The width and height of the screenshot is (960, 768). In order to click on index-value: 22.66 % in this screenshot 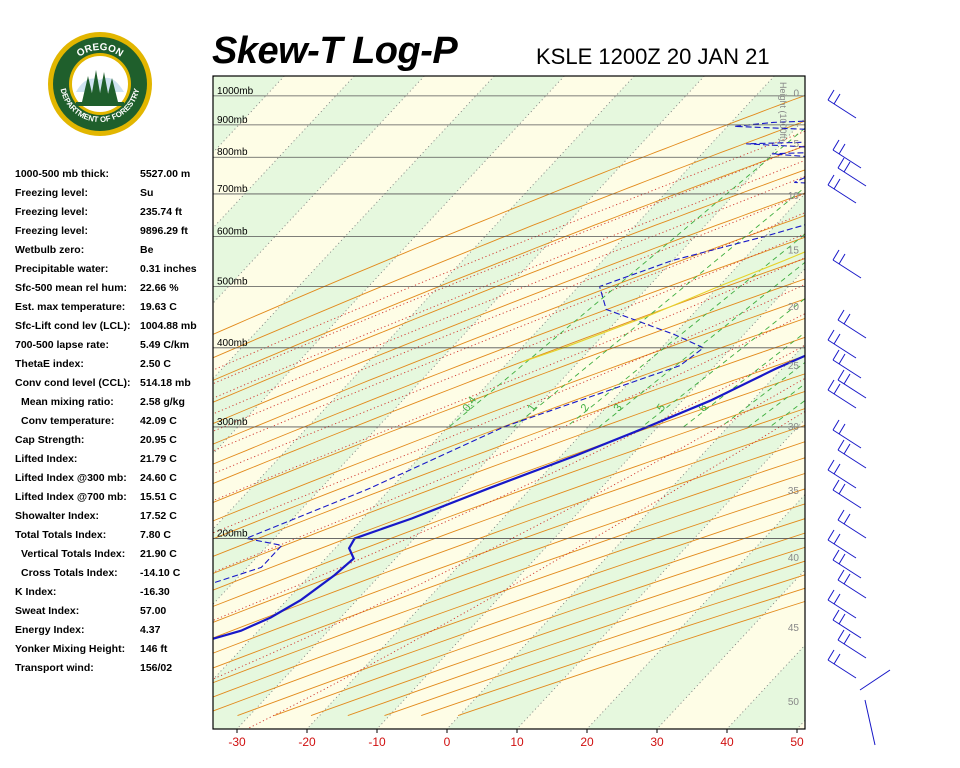, I will do `click(159, 288)`.